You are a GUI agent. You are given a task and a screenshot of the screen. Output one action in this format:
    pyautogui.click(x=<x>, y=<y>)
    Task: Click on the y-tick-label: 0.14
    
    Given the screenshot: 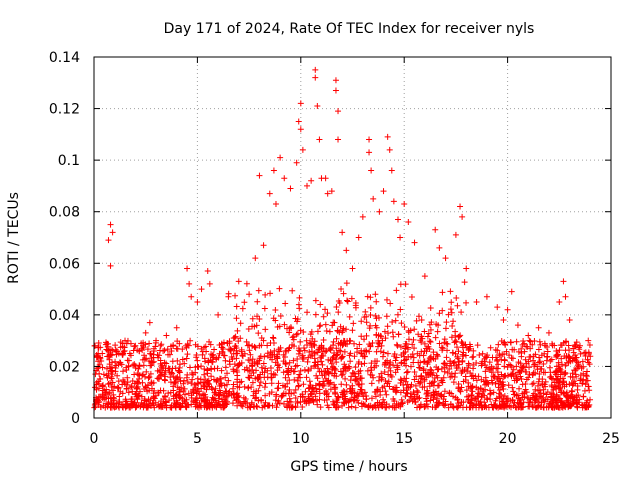 What is the action you would take?
    pyautogui.click(x=64, y=58)
    